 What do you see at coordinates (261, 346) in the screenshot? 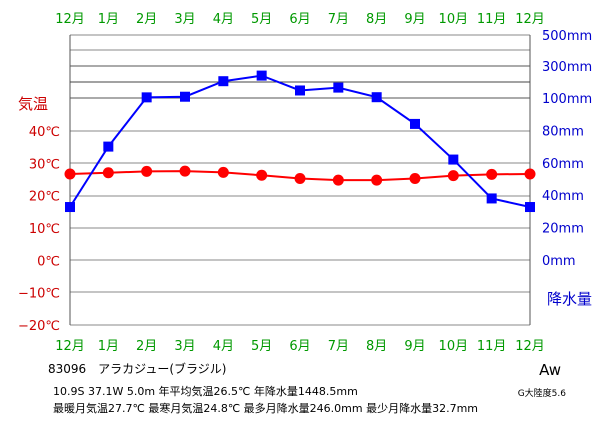
I see `month-label-bottom: 5月` at bounding box center [261, 346].